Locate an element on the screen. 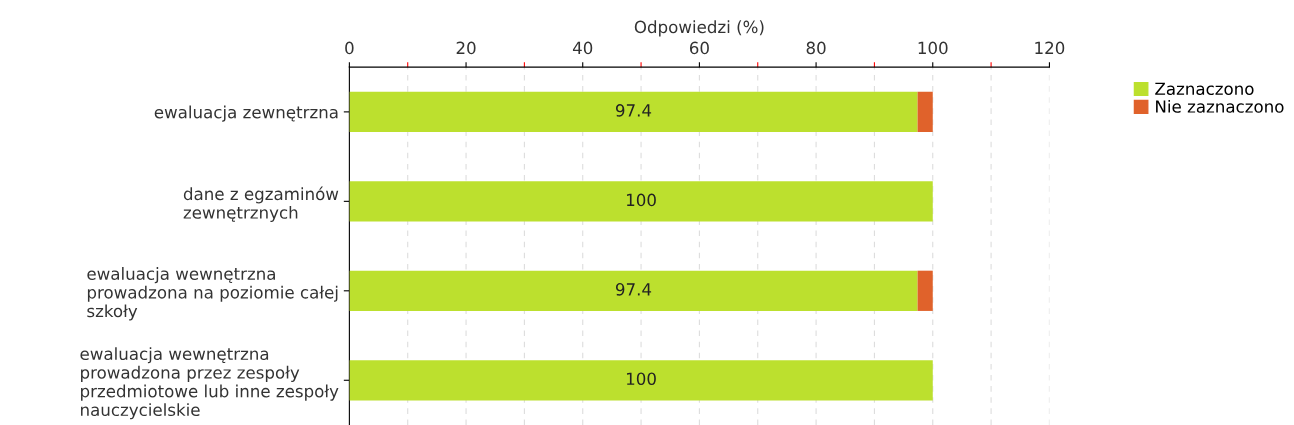 The image size is (1294, 425). y-tick-label: dane z egzaminów zewnętrznych is located at coordinates (261, 204).